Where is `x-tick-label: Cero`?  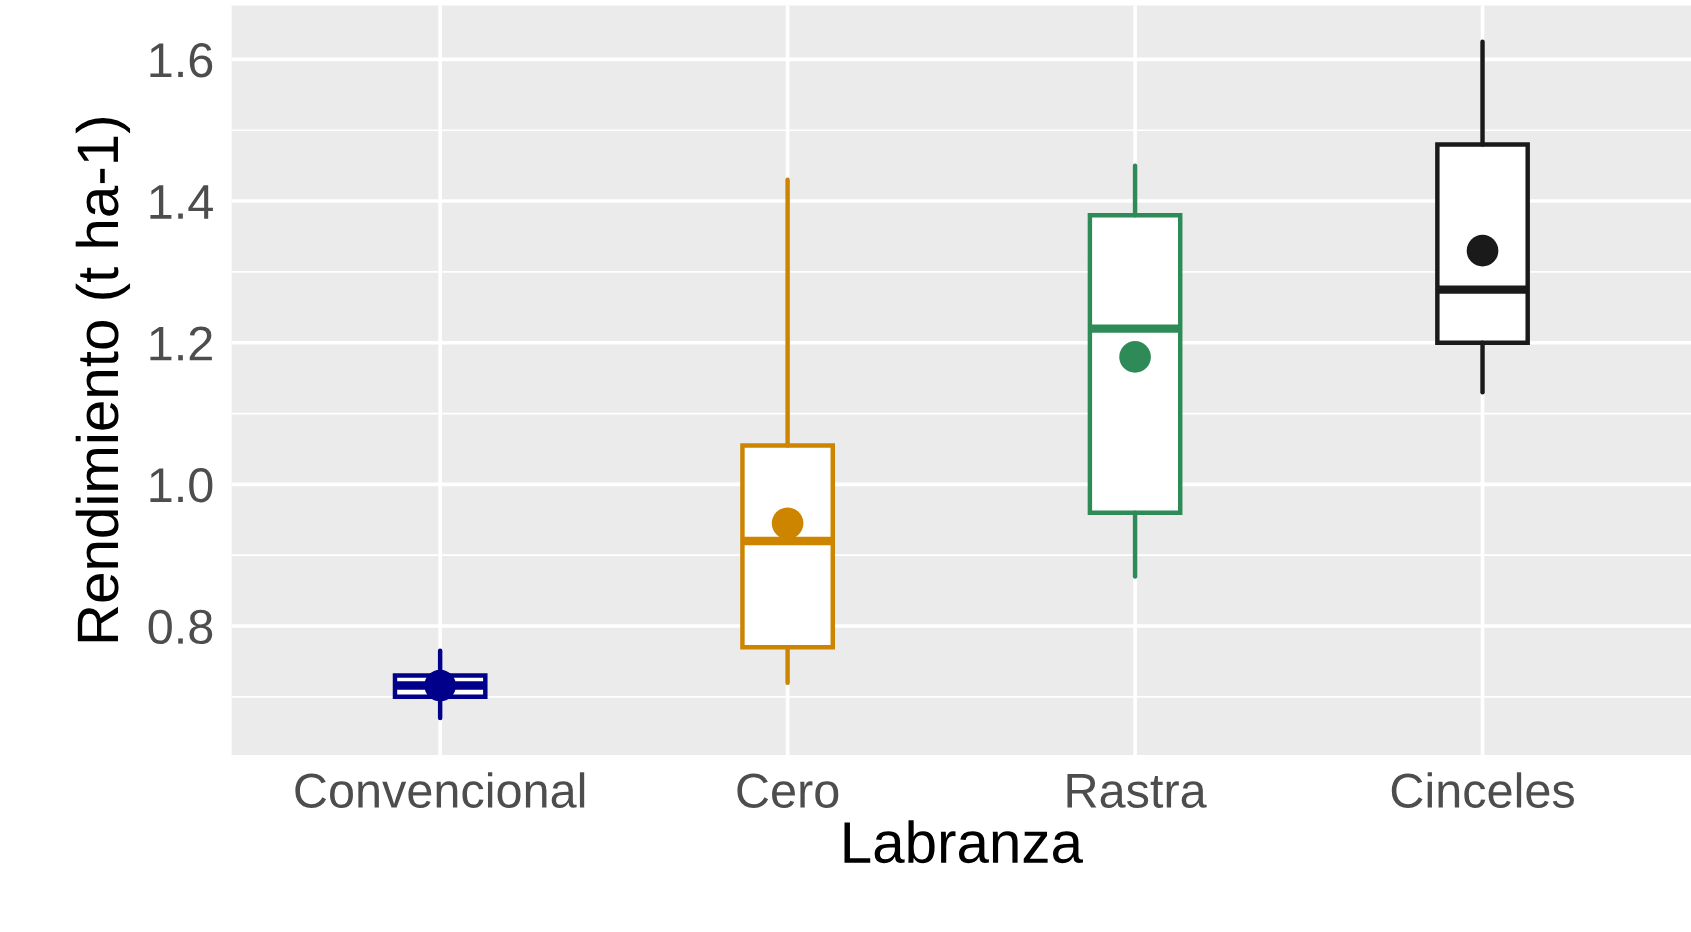 x-tick-label: Cero is located at coordinates (788, 790).